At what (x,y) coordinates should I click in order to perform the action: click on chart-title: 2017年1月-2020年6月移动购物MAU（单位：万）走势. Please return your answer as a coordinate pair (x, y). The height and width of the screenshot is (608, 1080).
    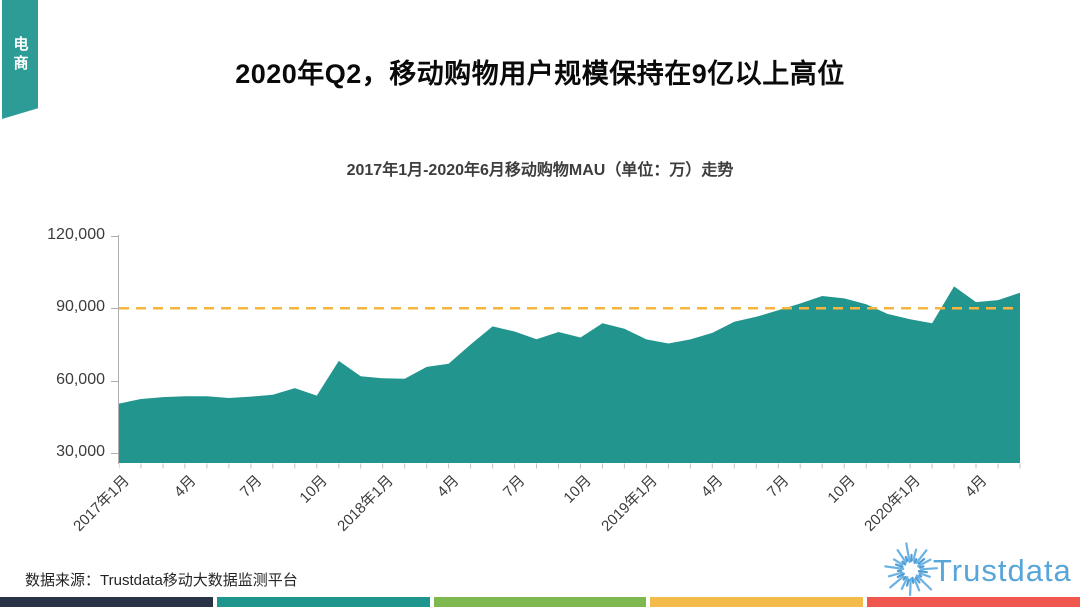
    Looking at the image, I should click on (540, 170).